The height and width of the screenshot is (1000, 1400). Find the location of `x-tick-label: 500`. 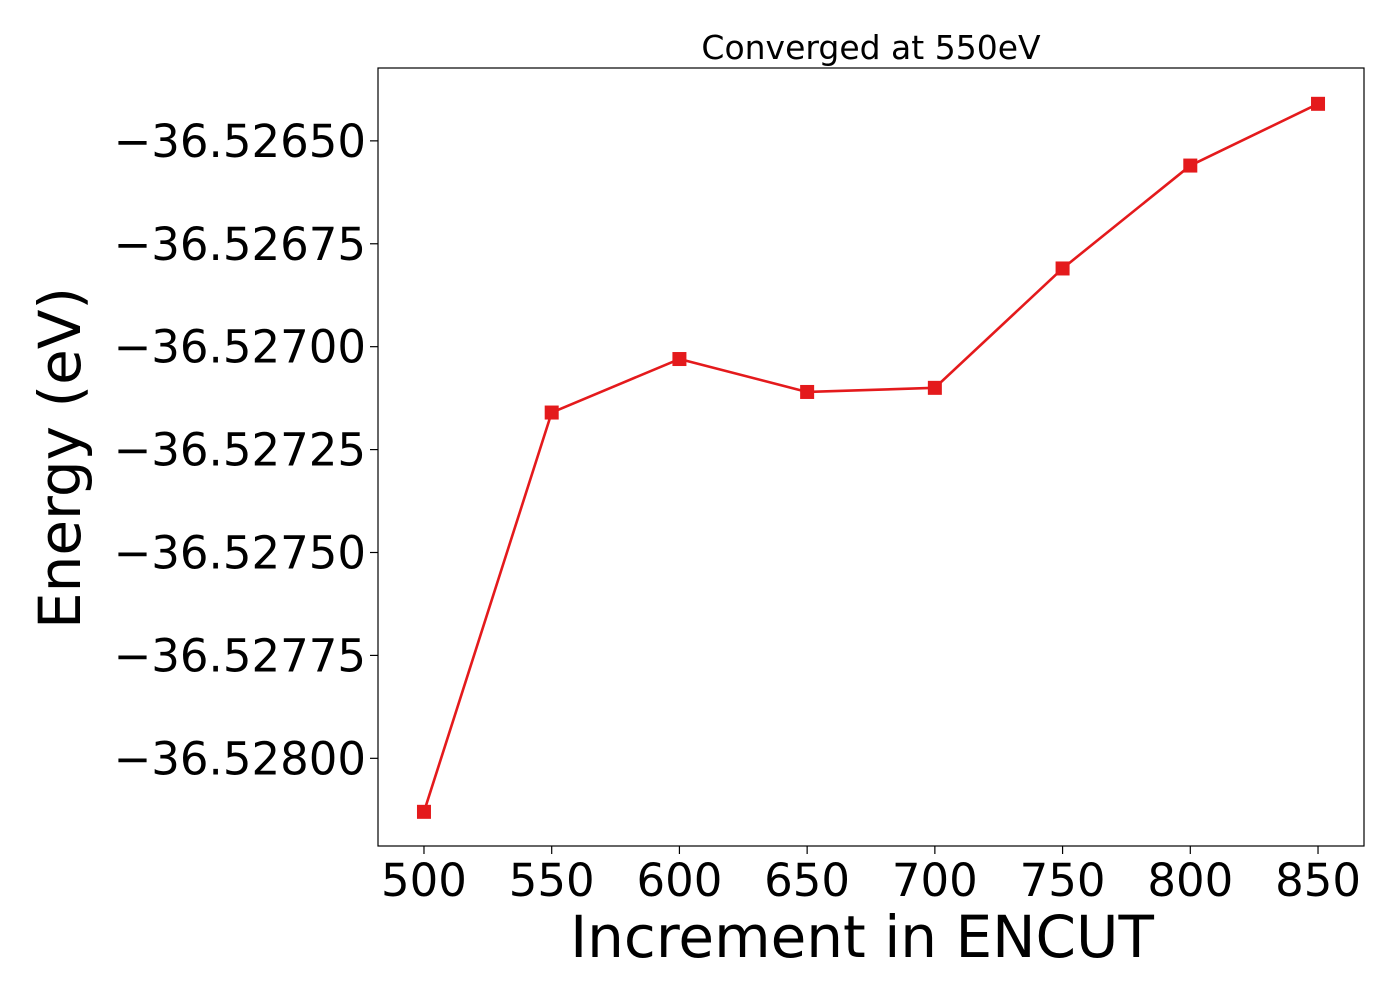

x-tick-label: 500 is located at coordinates (424, 880).